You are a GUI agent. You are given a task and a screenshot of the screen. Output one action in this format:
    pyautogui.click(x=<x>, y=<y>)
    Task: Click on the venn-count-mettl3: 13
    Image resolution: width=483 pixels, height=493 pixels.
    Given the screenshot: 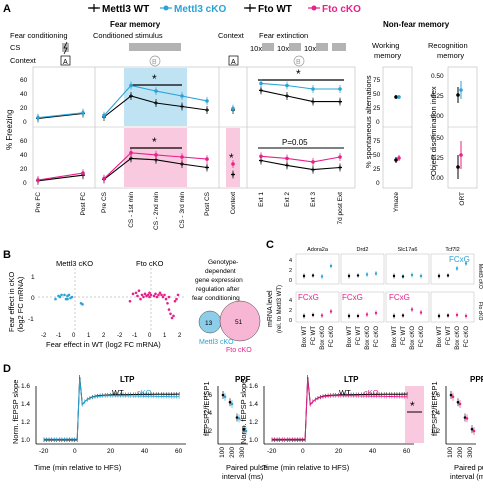 What is the action you would take?
    pyautogui.click(x=209, y=323)
    